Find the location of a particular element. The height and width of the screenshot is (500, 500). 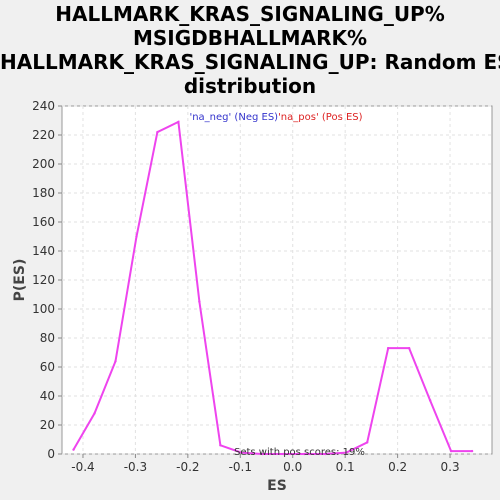

y-tick-label: 80 is located at coordinates (47, 338).